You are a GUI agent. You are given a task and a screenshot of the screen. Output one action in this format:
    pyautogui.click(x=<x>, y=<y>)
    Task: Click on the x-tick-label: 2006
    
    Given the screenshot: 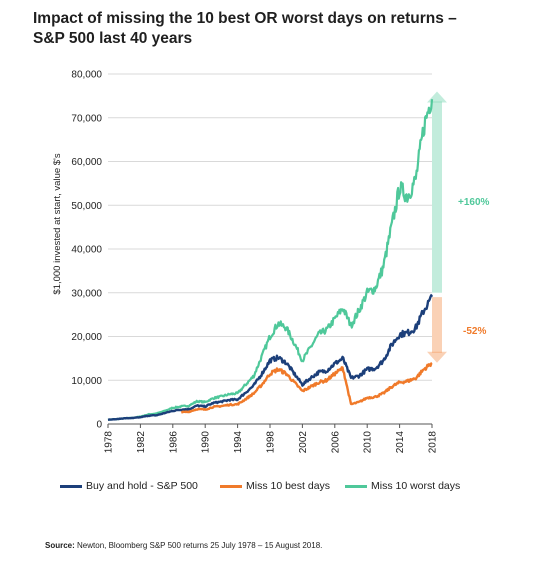 What is the action you would take?
    pyautogui.click(x=335, y=442)
    